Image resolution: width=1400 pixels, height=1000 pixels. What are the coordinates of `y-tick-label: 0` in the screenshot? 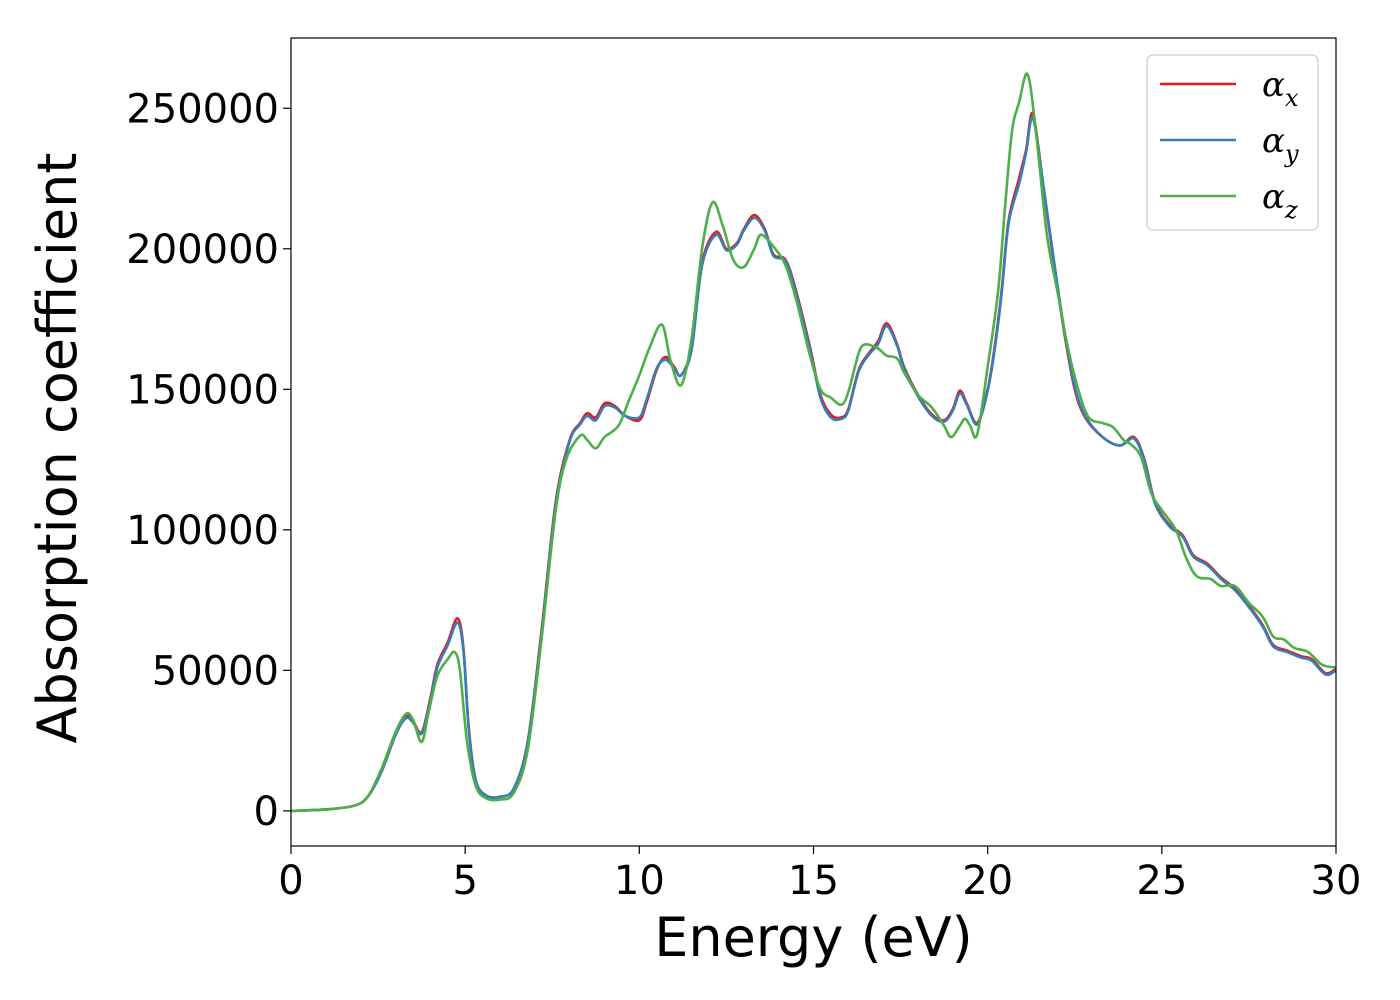 It's located at (266, 812).